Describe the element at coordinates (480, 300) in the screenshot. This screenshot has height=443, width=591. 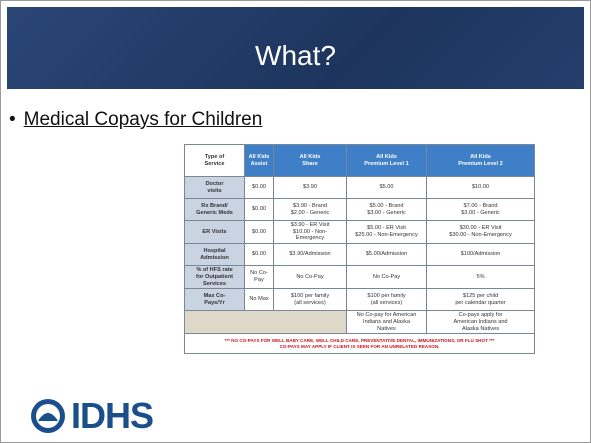
I see `cell: $125 per child per calendar quarter` at that location.